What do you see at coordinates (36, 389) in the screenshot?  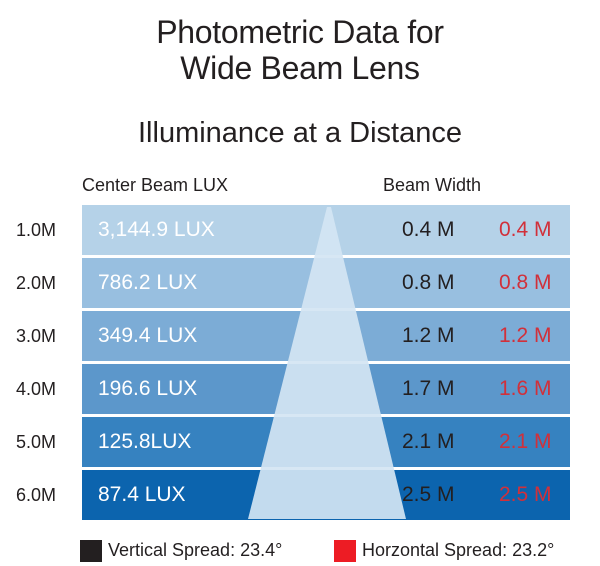 I see `distance-label: 4.0M` at bounding box center [36, 389].